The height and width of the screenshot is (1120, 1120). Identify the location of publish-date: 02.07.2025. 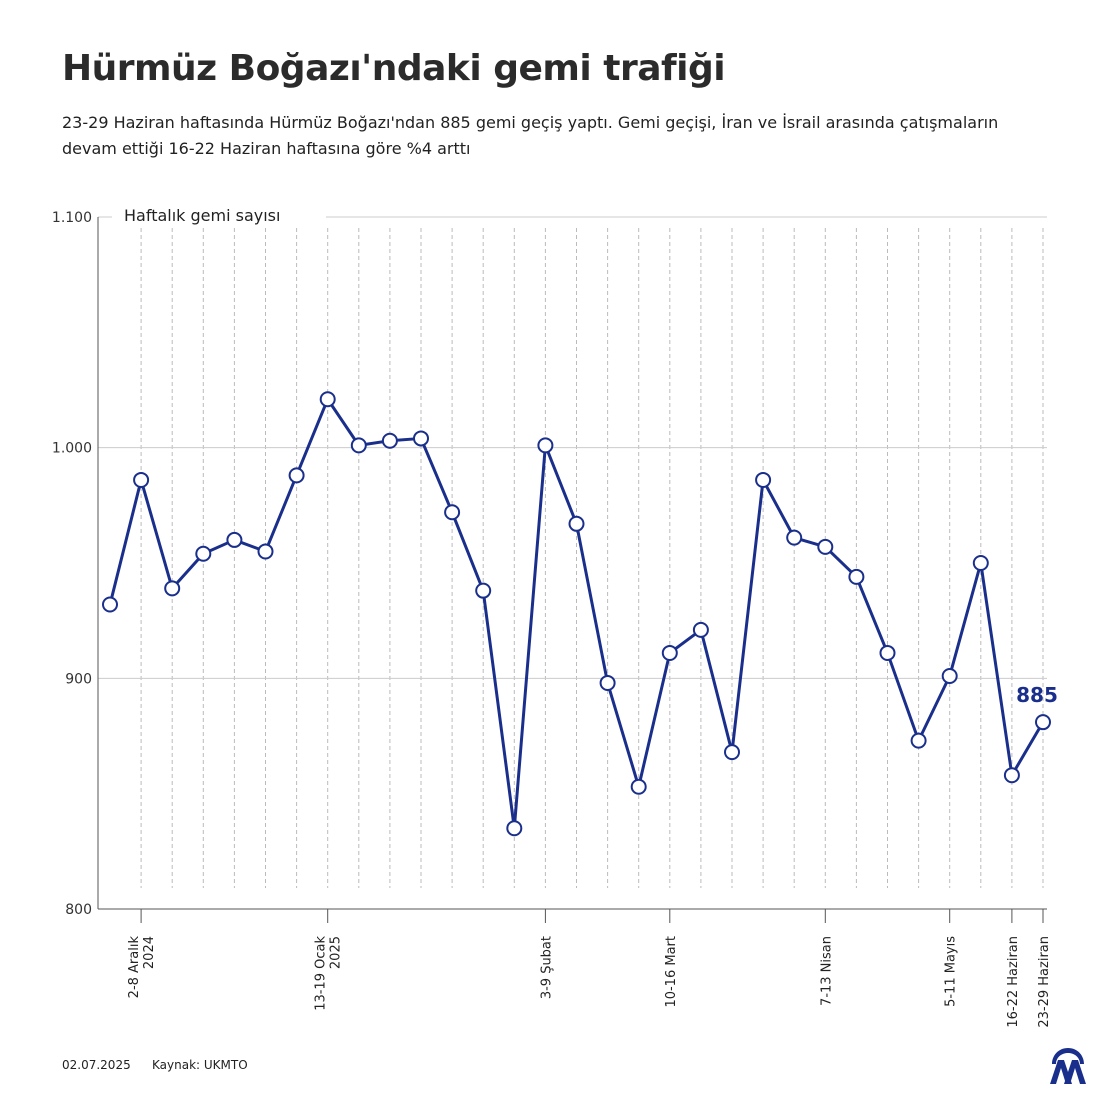
(96, 1065).